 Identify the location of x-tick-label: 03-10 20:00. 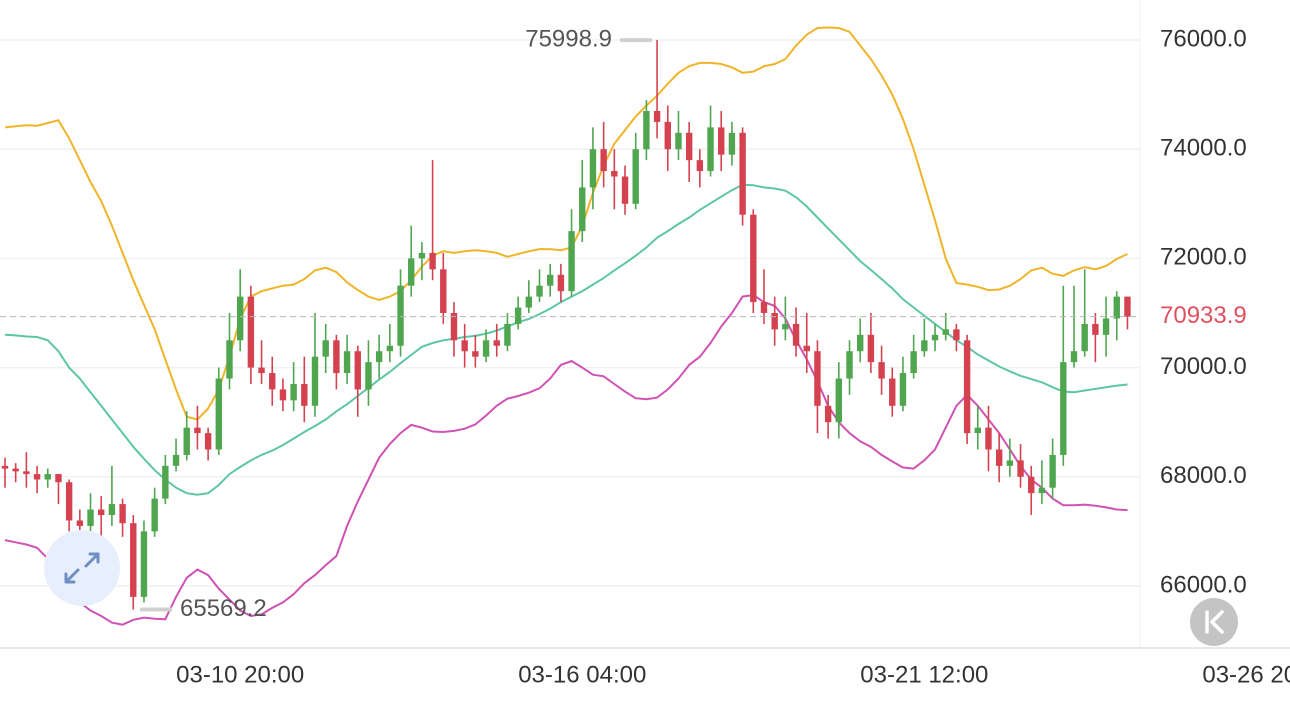
(240, 674).